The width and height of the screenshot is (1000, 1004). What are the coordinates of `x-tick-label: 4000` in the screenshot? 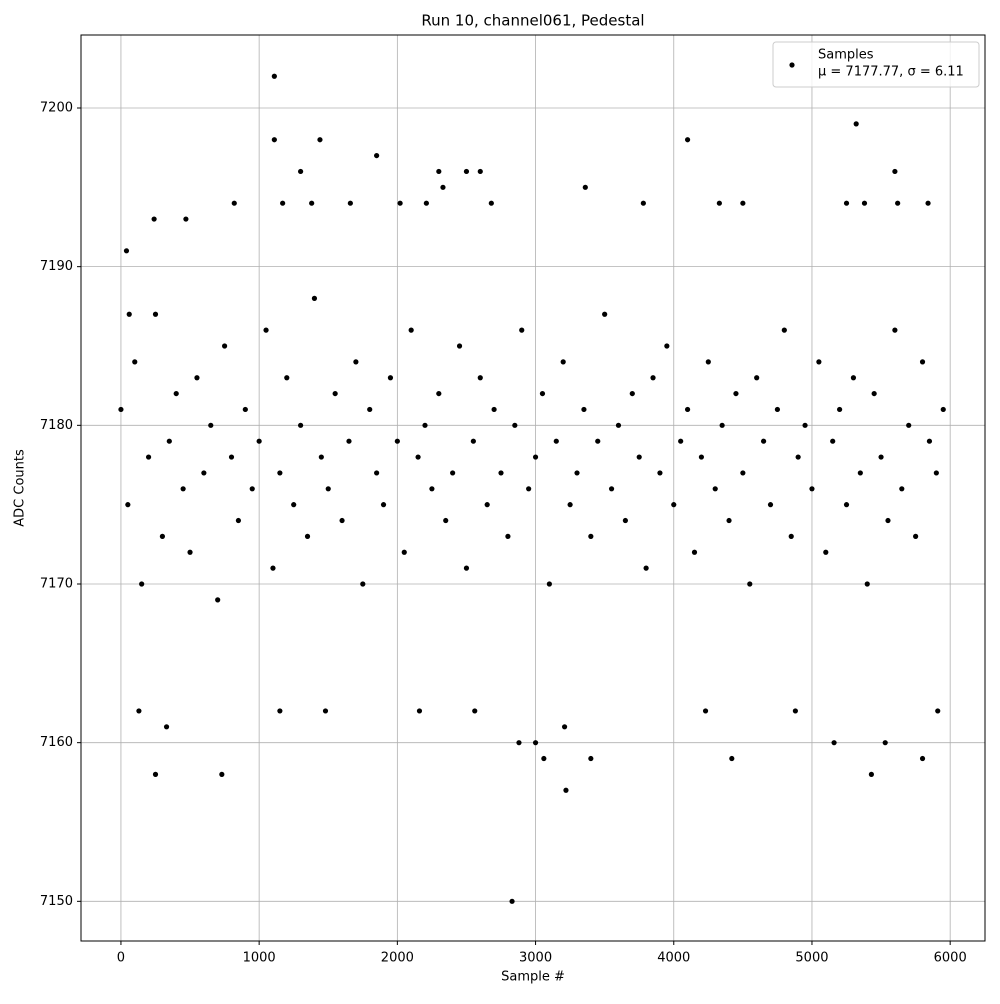 It's located at (673, 958).